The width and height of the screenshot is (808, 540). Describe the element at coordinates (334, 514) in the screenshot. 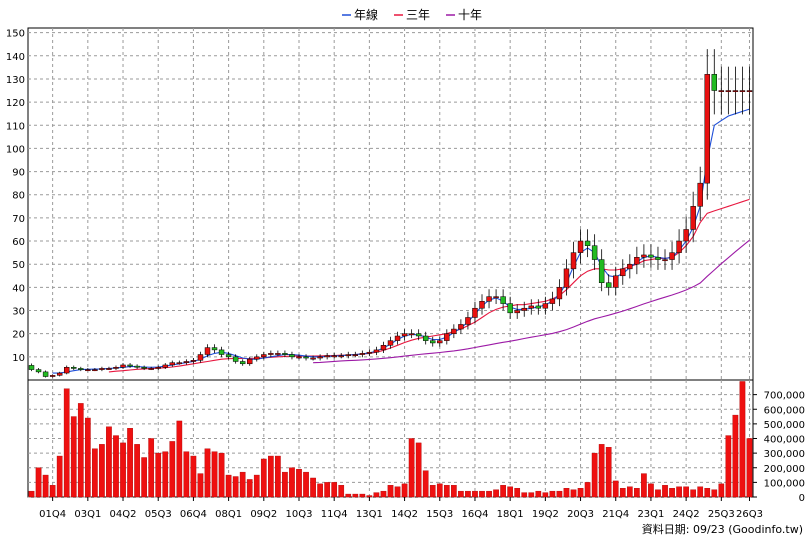

I see `x-tick-label: 11Q4` at that location.